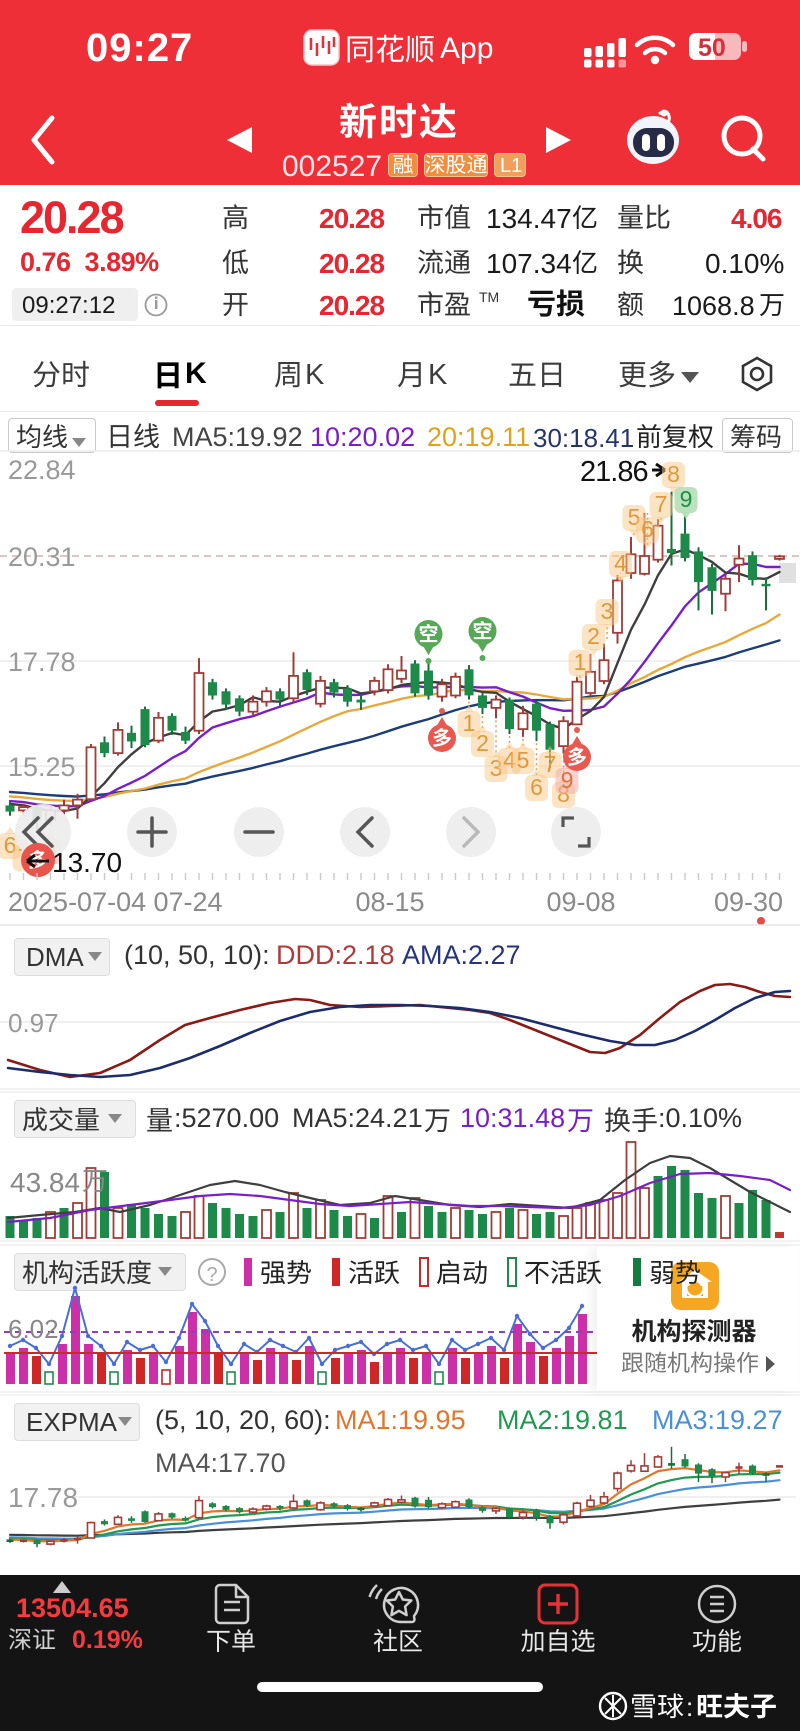  What do you see at coordinates (45, 1182) in the screenshot?
I see `svg-text: 43.84` at bounding box center [45, 1182].